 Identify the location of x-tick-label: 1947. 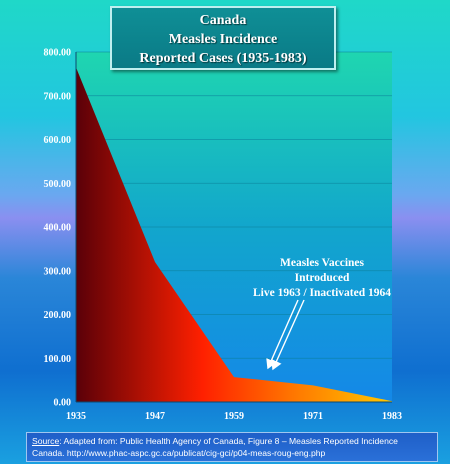
(155, 416).